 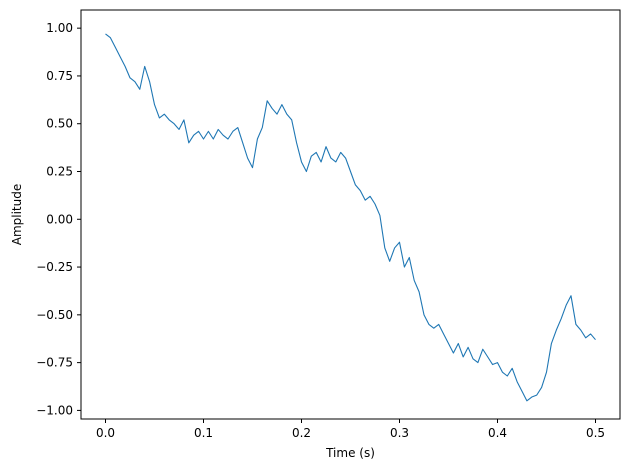 I want to click on x-tick-label: 0.4, so click(x=497, y=433).